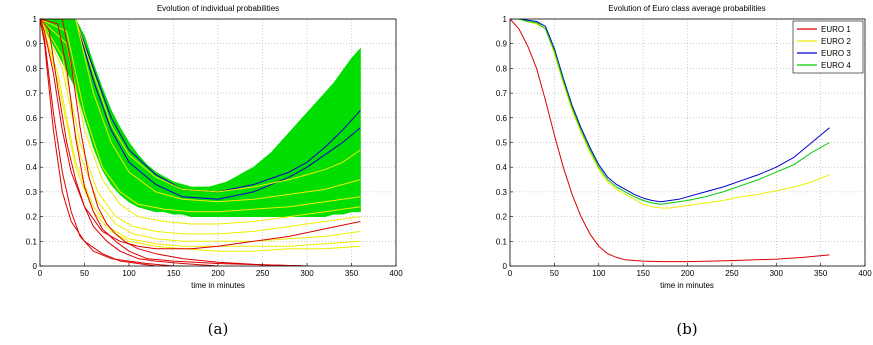 This screenshot has height=345, width=873. I want to click on legend-label: EURO 1, so click(836, 29).